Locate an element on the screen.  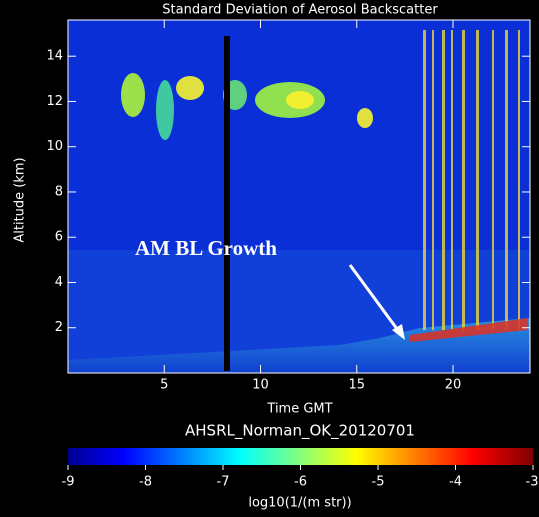
subtitle: AHSRL_Norman_OK_20120701 is located at coordinates (300, 431).